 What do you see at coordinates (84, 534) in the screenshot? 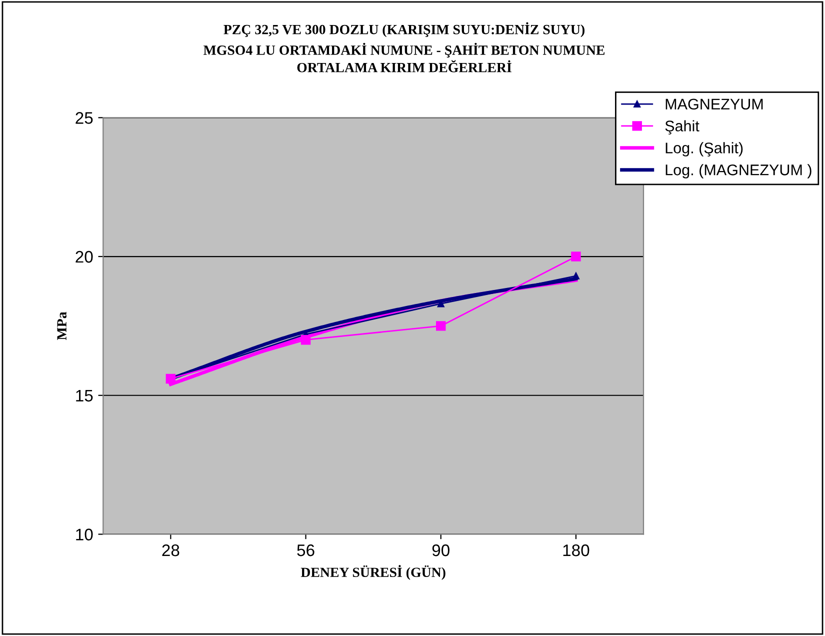
I see `y-tick-label: 10` at bounding box center [84, 534].